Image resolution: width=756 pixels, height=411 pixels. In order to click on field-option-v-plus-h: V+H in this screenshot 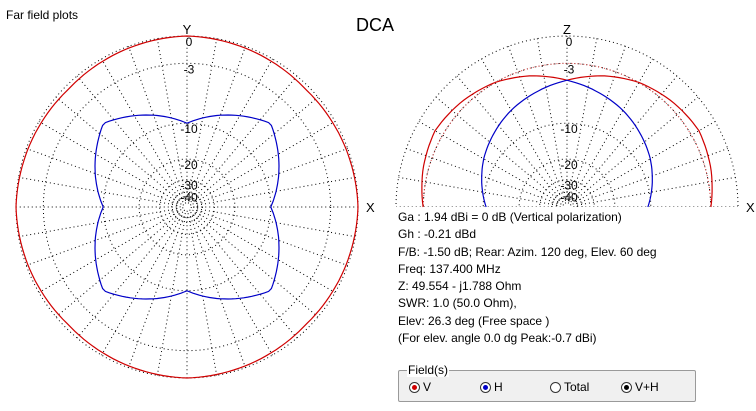, I will do `click(640, 387)`.